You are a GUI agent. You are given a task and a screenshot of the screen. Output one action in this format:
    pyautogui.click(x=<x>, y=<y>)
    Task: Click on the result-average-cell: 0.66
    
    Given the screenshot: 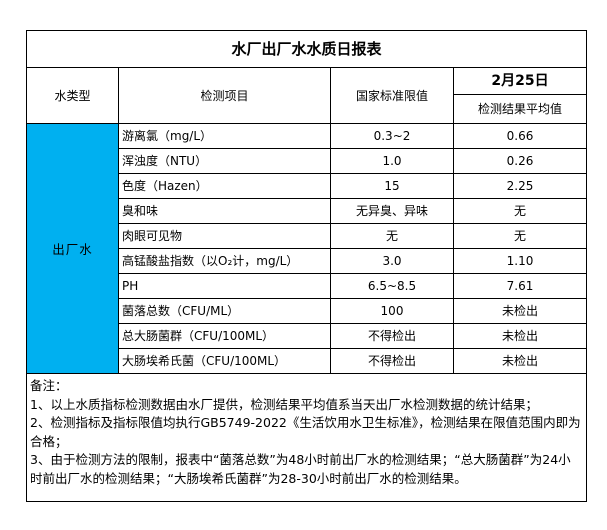 What is the action you would take?
    pyautogui.click(x=520, y=136)
    